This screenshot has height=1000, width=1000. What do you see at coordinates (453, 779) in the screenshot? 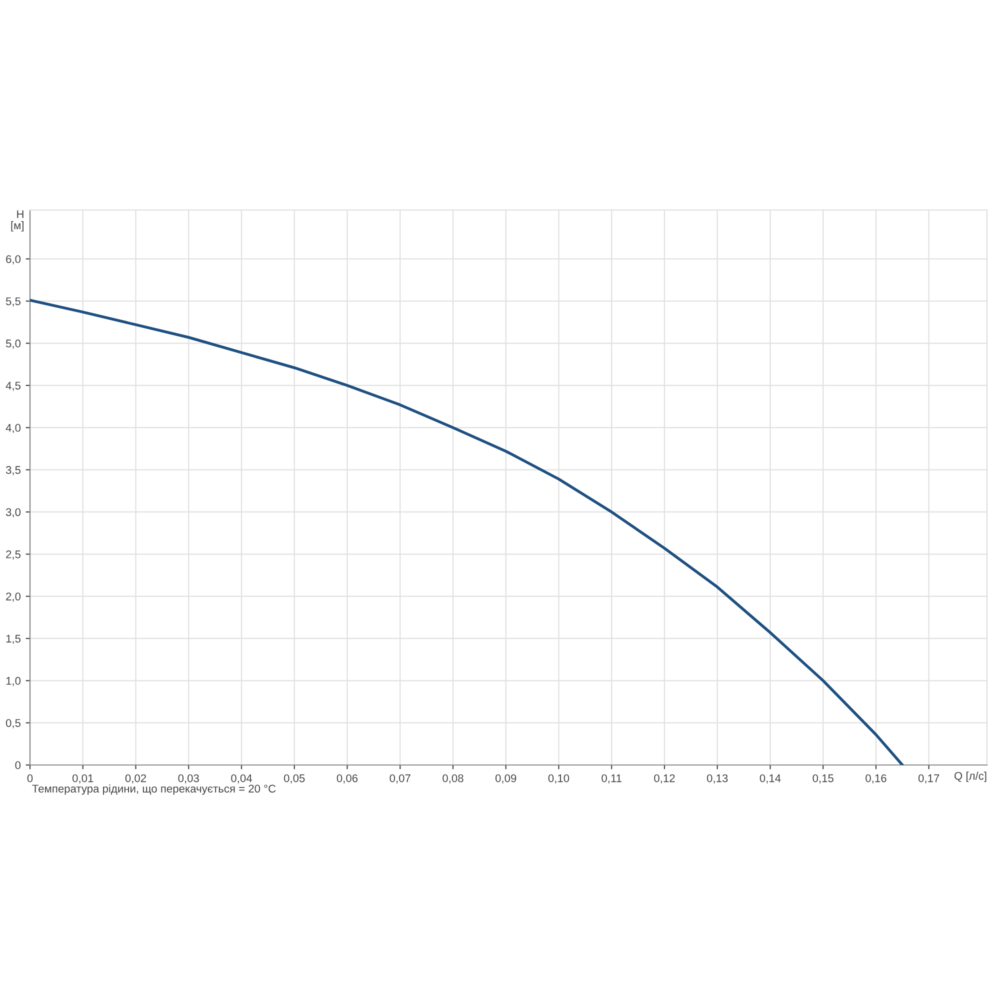
I see `x-tick-label: 0,08` at bounding box center [453, 779].